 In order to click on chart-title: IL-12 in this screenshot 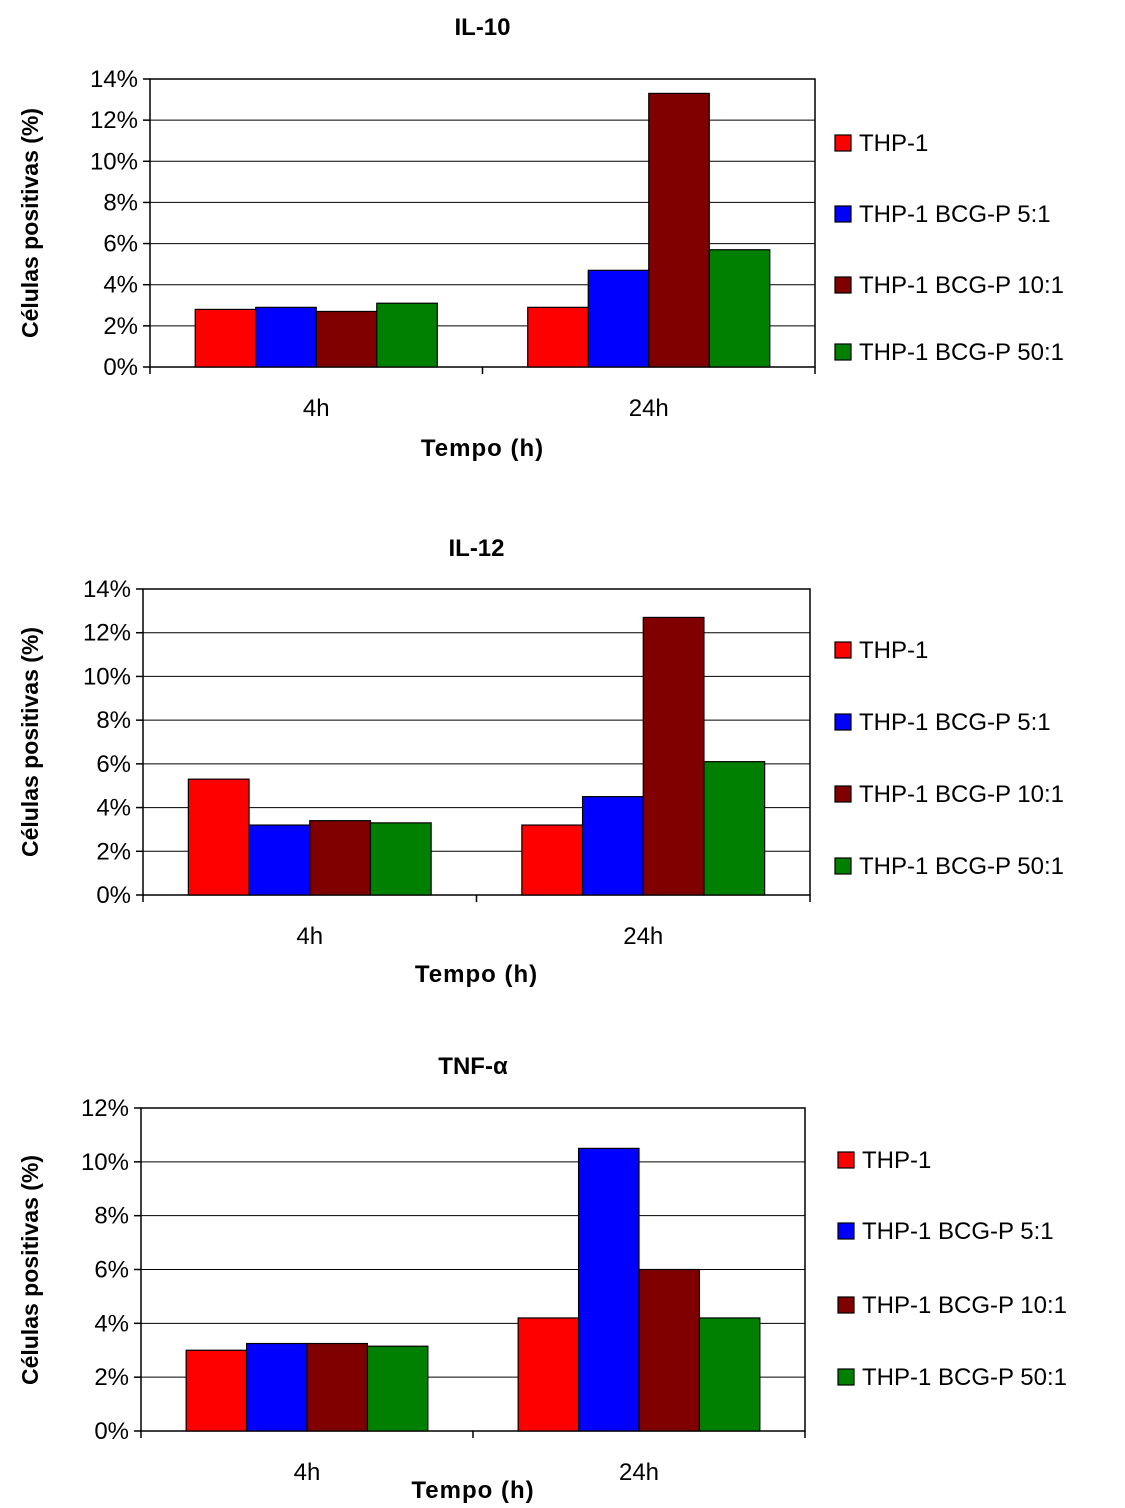, I will do `click(476, 548)`.